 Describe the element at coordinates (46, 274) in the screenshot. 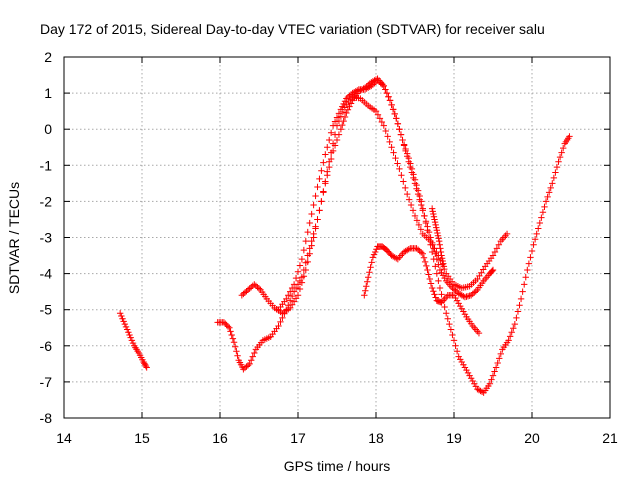

I see `y-tick-label: -4` at that location.